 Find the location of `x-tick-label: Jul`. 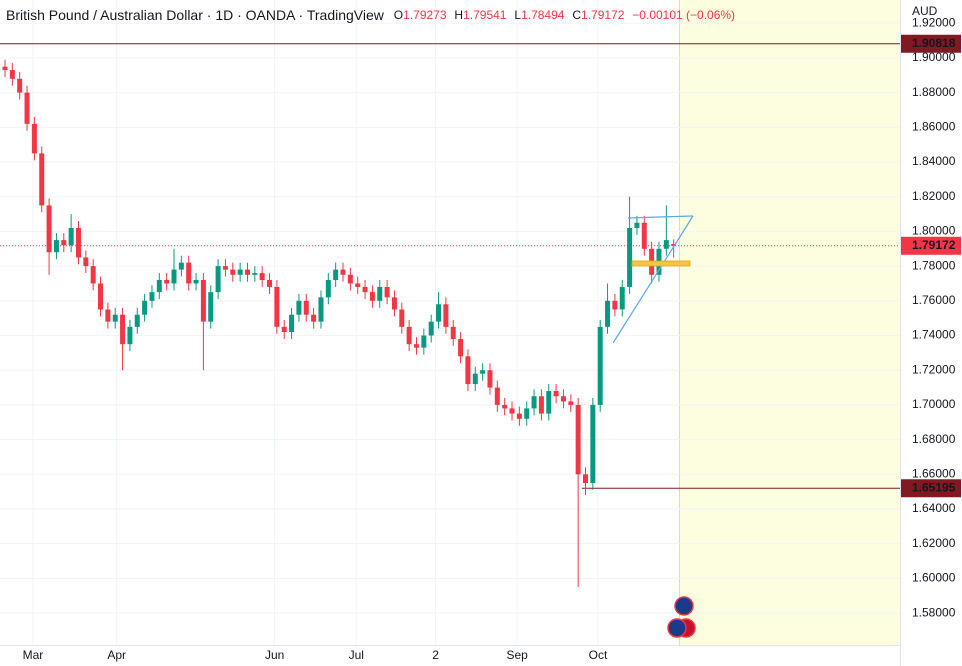

x-tick-label: Jul is located at coordinates (356, 655).